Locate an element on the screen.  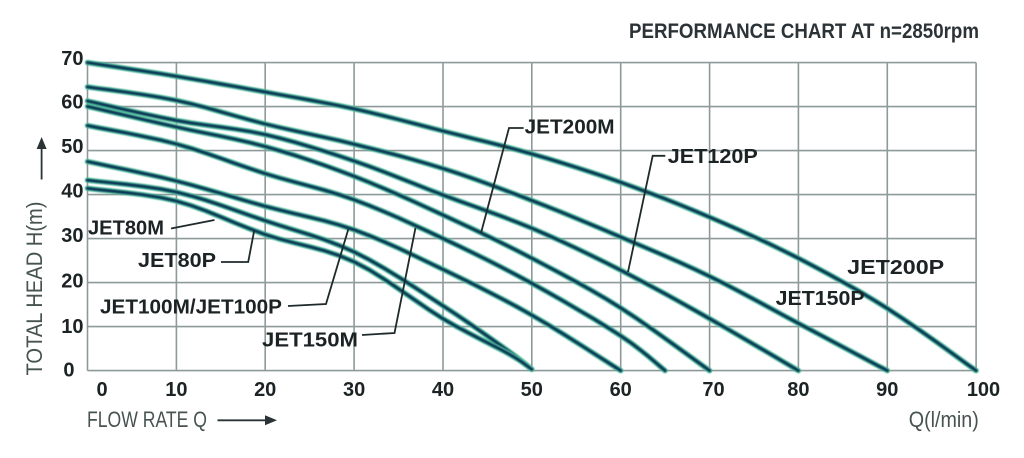
svg-text: JET150P is located at coordinates (820, 298).